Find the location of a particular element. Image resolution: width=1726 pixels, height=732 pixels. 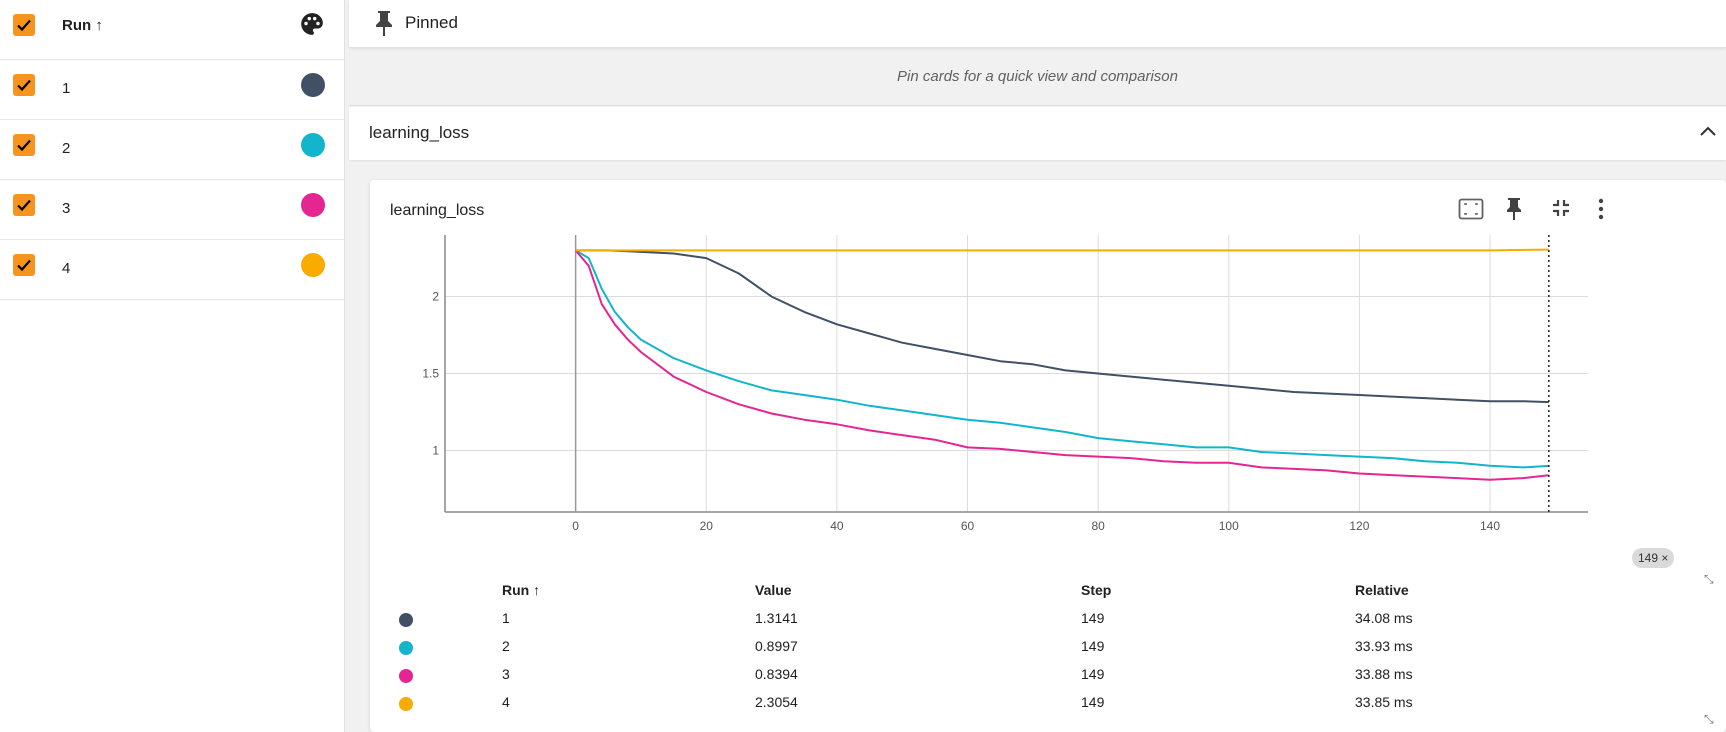

run-row-1: 1 is located at coordinates (172, 90).